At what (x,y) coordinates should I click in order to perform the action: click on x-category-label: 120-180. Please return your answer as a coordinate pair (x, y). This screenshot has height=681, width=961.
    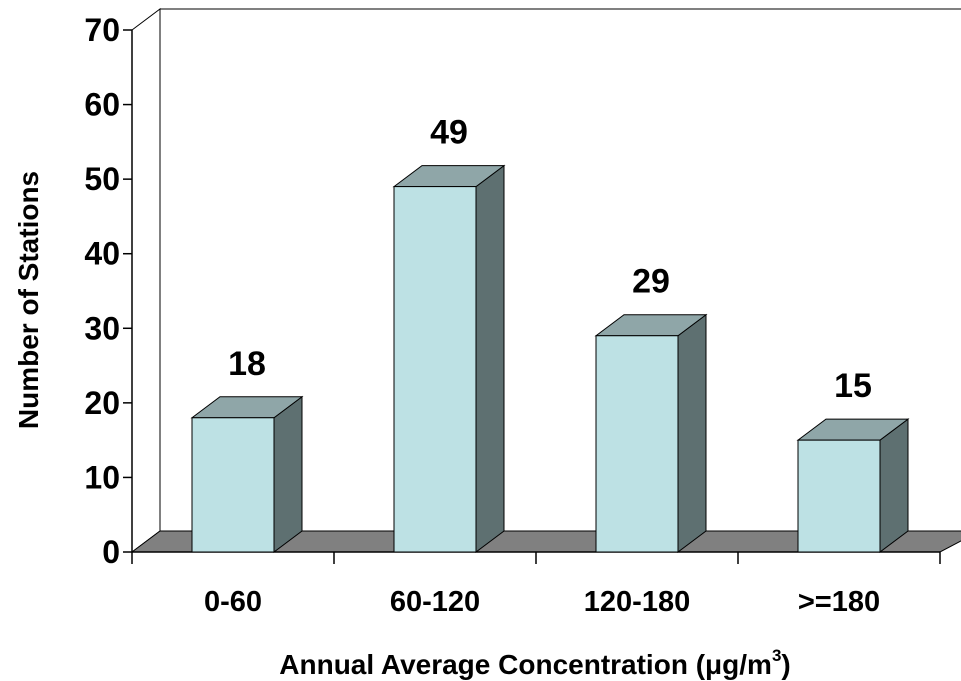
    Looking at the image, I should click on (637, 602).